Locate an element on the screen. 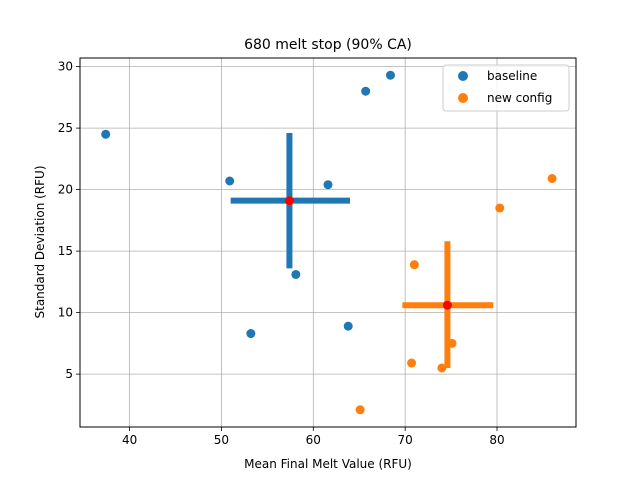  legend-label-new-config: new config is located at coordinates (519, 98).